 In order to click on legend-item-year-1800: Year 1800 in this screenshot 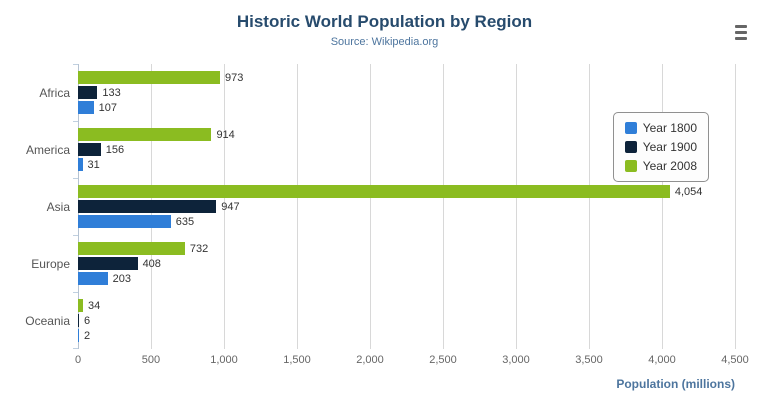, I will do `click(660, 128)`.